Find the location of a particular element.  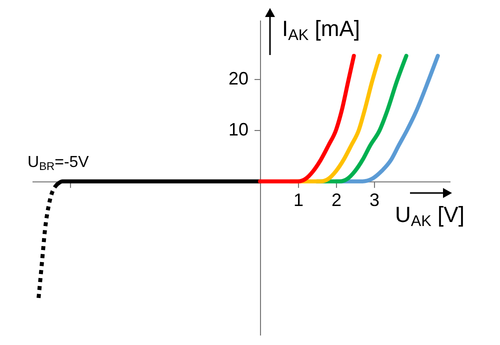

annotation: U$_{BR}$=-5V is located at coordinates (58, 164).